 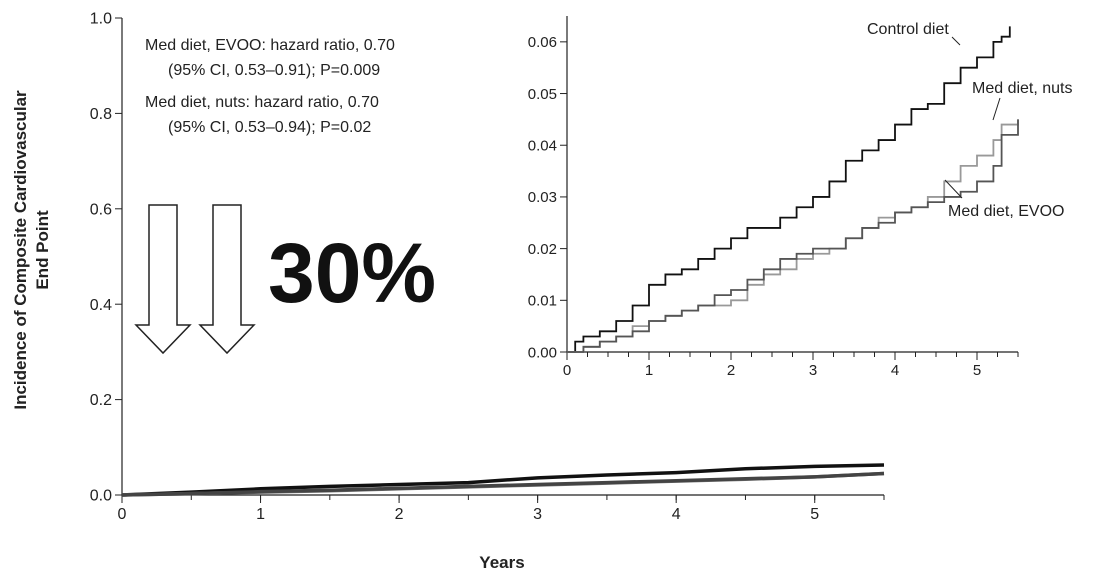 I want to click on inset-x-tick-label: 3, so click(x=813, y=370).